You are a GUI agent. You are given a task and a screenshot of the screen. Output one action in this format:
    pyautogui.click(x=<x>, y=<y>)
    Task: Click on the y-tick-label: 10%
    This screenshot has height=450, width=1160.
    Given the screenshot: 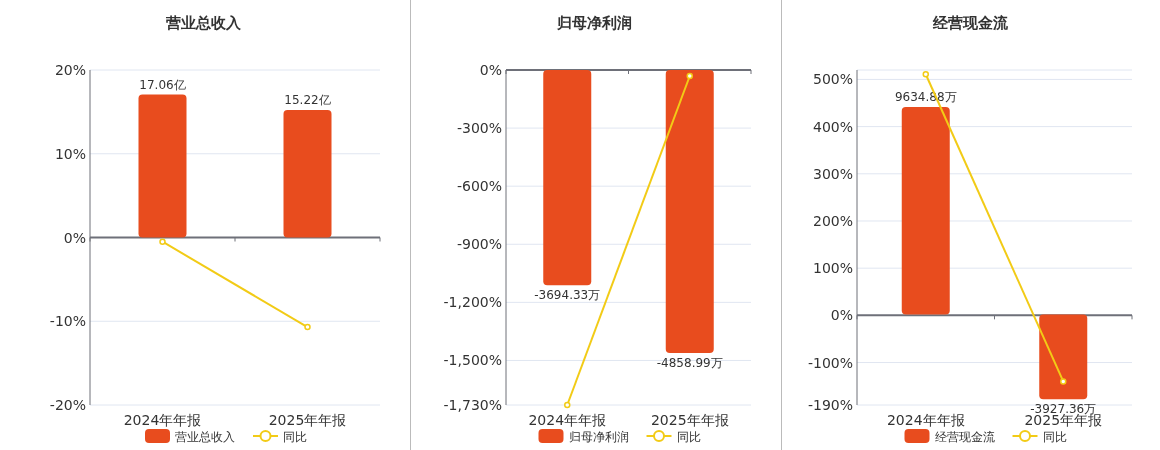 What is the action you would take?
    pyautogui.click(x=70, y=153)
    